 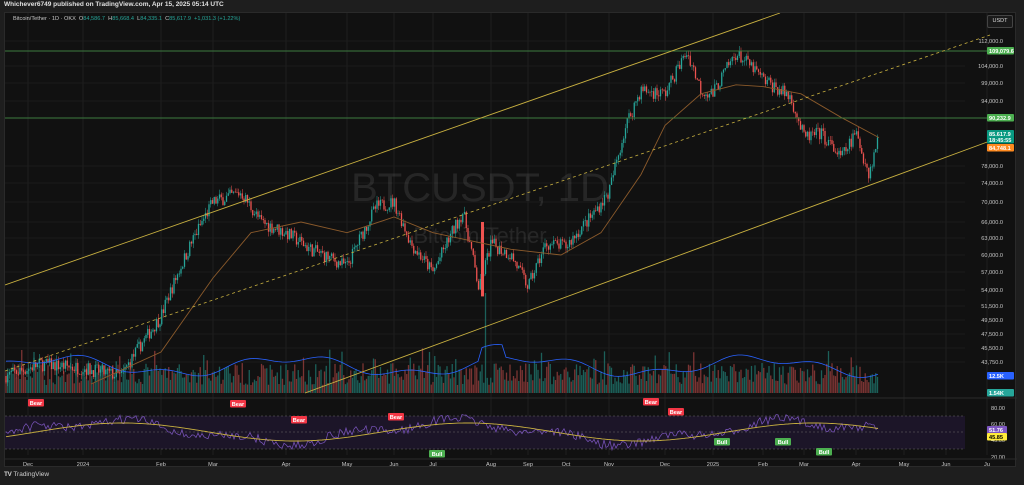 I want to click on svg-text: 112,000.0, so click(x=991, y=42).